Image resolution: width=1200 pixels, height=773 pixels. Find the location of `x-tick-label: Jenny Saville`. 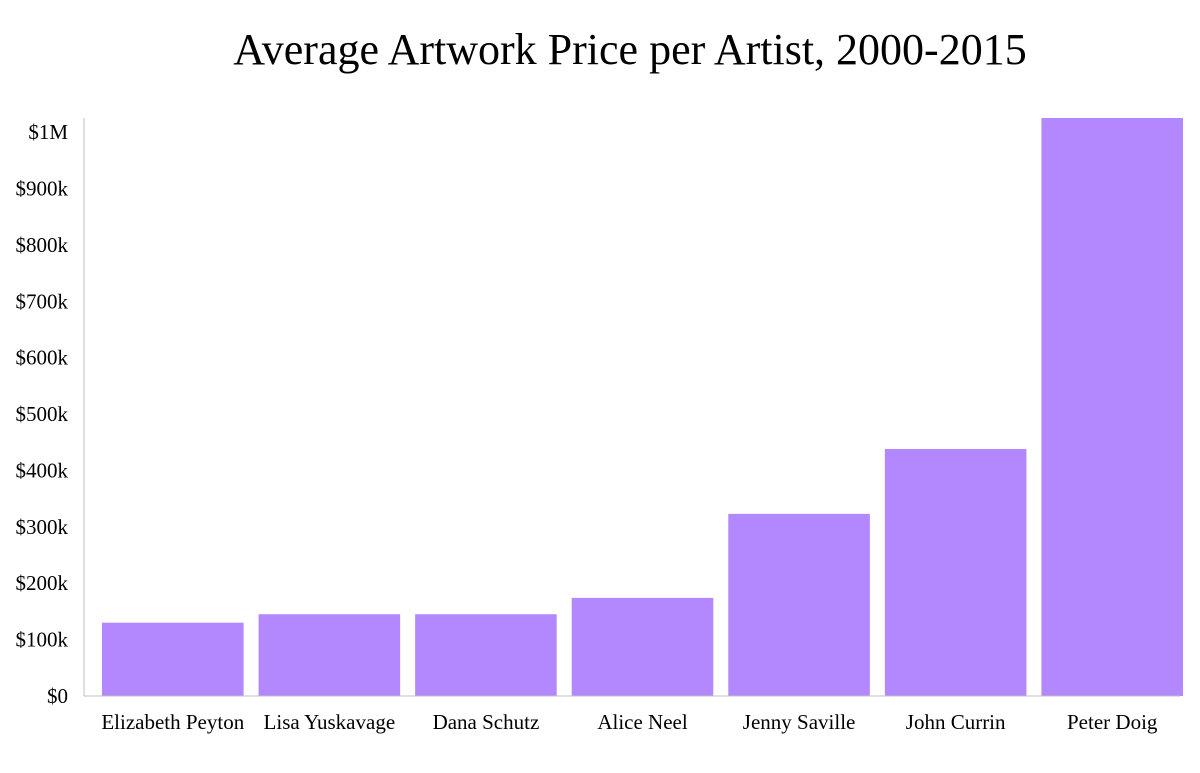

x-tick-label: Jenny Saville is located at coordinates (799, 722).